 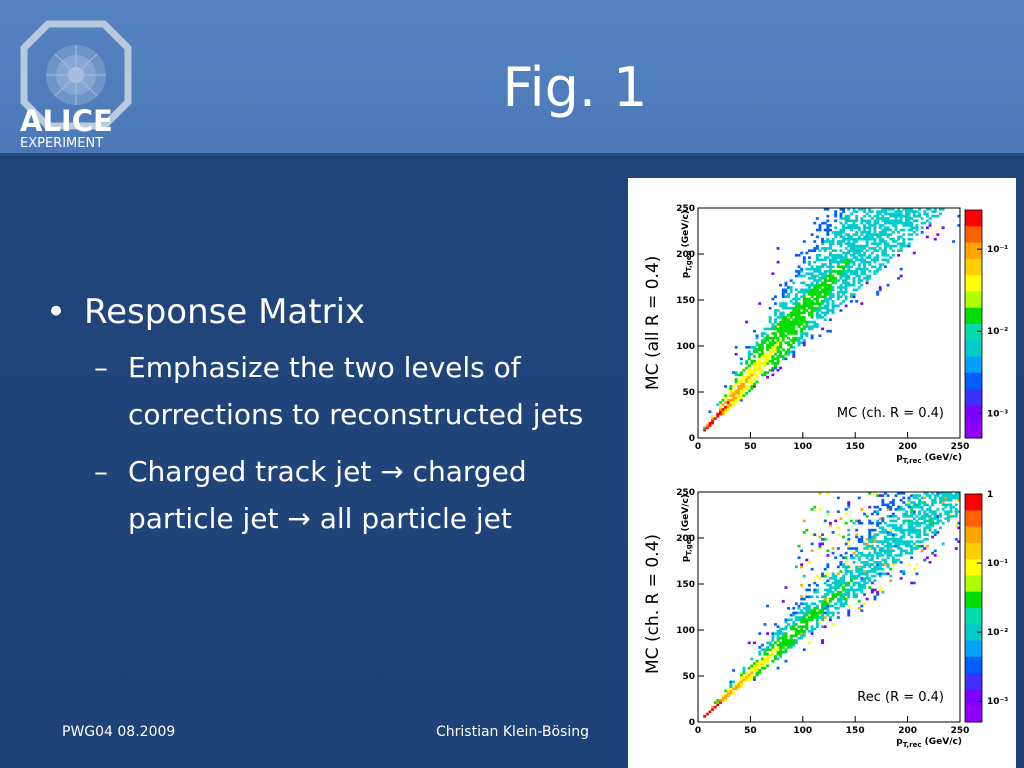 What do you see at coordinates (685, 255) in the screenshot?
I see `y-tick-label: 200` at bounding box center [685, 255].